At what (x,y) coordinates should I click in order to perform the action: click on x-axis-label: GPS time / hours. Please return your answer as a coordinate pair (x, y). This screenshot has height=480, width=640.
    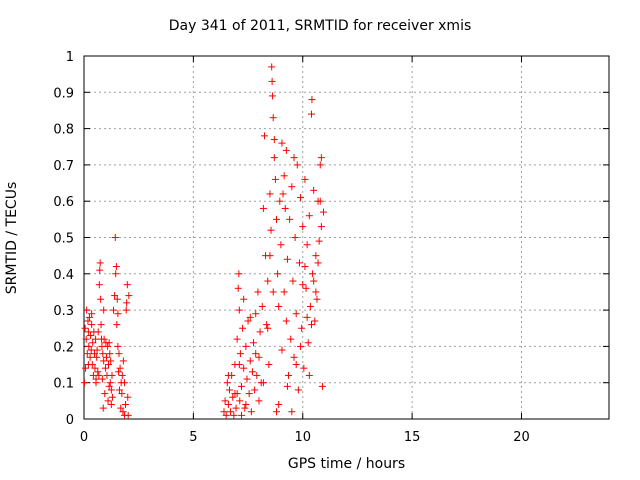
    Looking at the image, I should click on (346, 464).